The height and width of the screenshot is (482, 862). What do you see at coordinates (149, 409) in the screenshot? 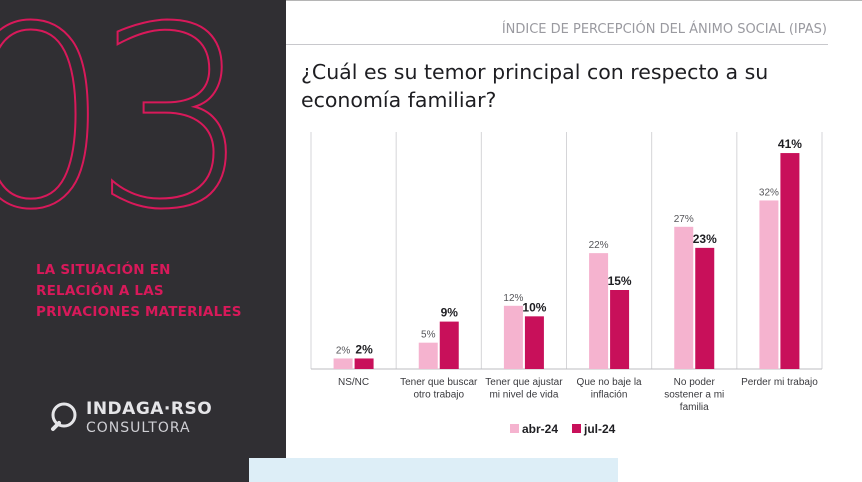
I see `brand-name: INDAGA·RSO` at bounding box center [149, 409].